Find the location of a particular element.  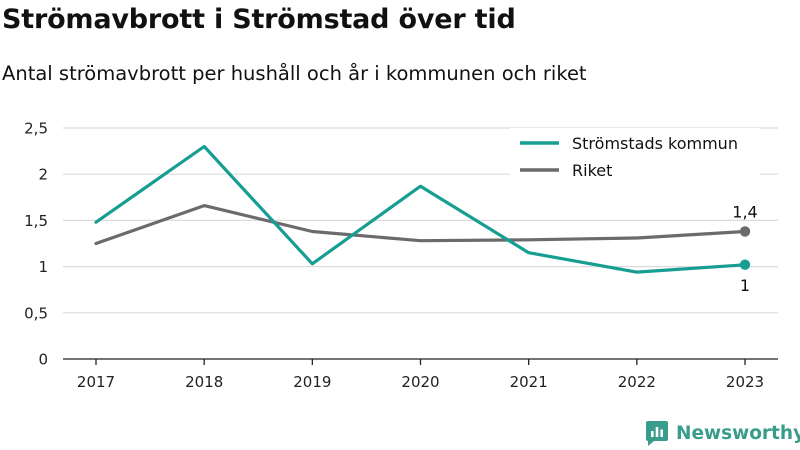

x-tick-label: 2017 is located at coordinates (96, 382).